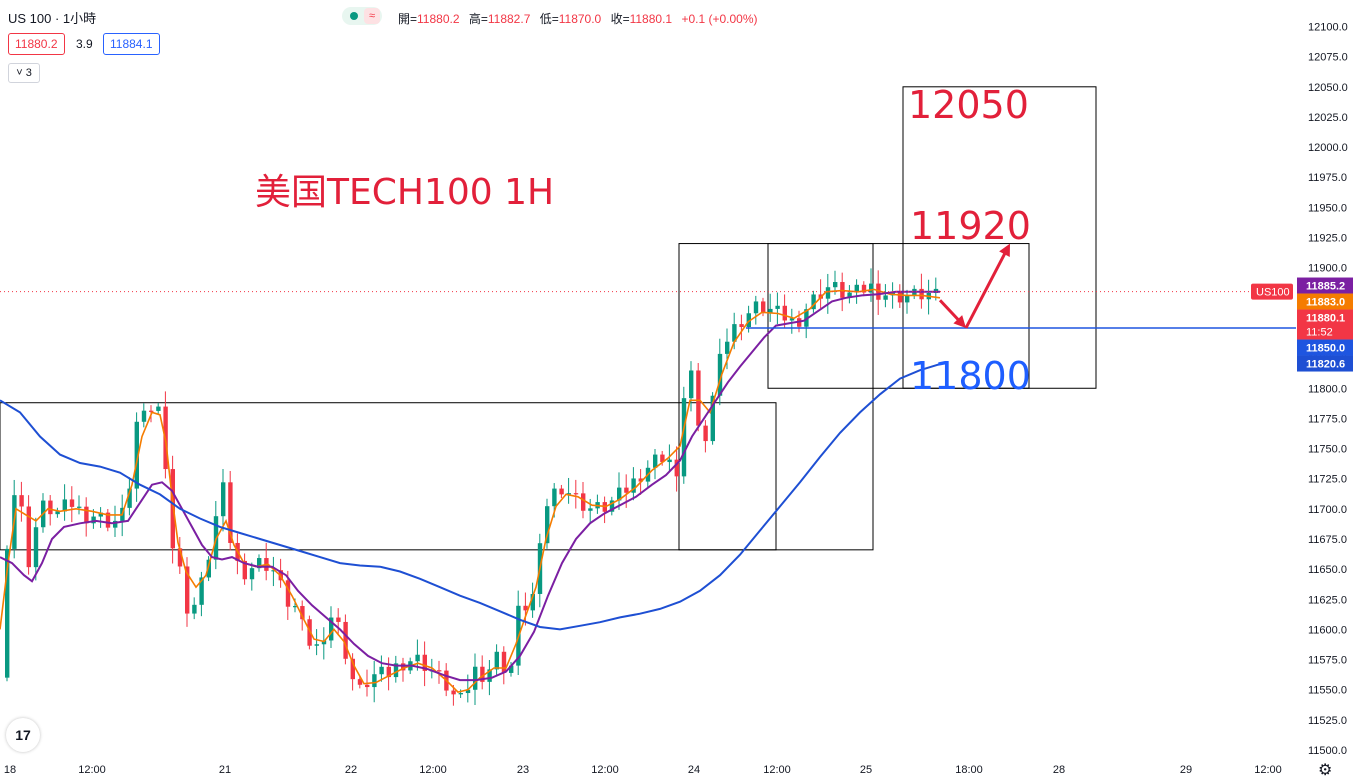 This screenshot has height=784, width=1354. What do you see at coordinates (1328, 58) in the screenshot?
I see `y-tick-label: 12075.0` at bounding box center [1328, 58].